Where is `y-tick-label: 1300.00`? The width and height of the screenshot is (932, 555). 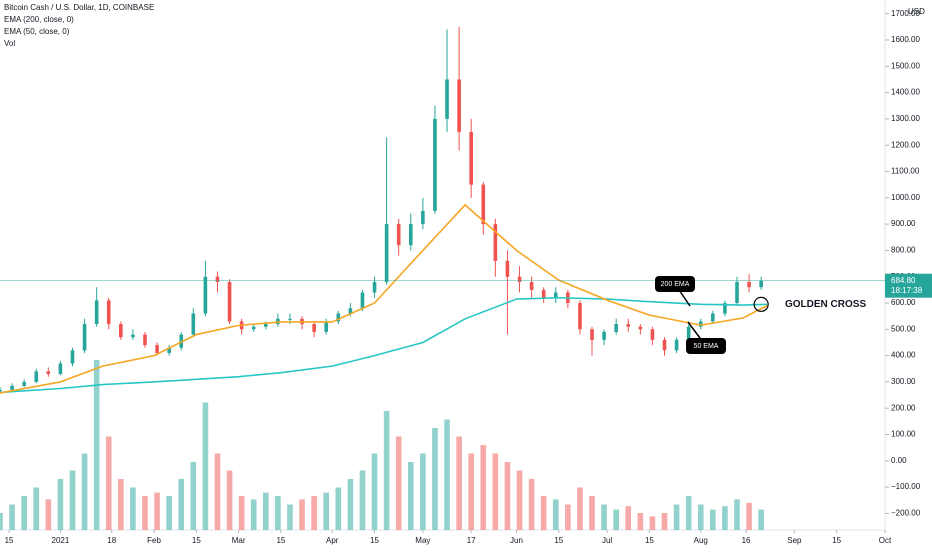
y-tick-label: 1300.00 is located at coordinates (905, 118).